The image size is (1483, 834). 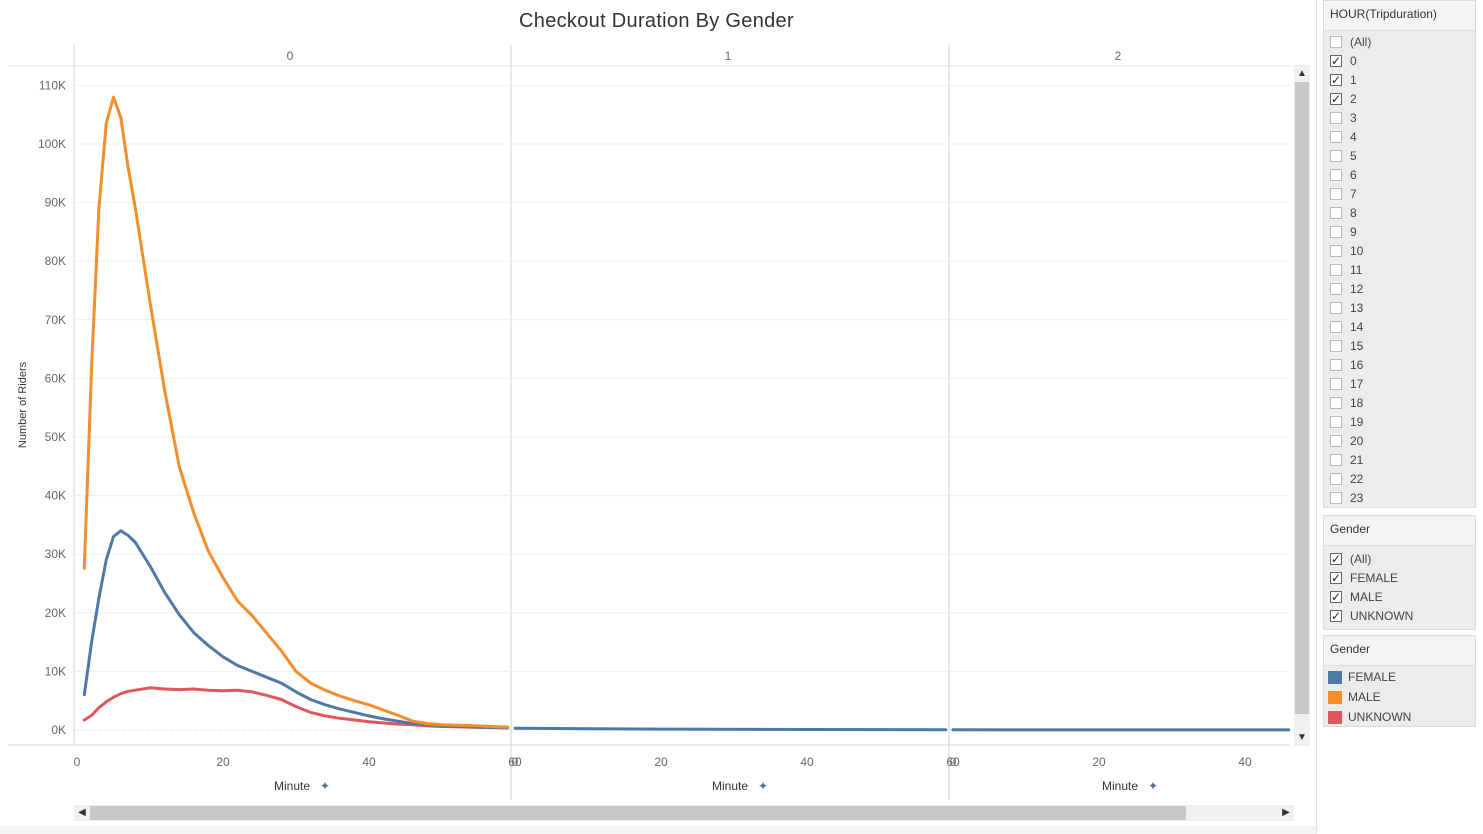 What do you see at coordinates (1399, 326) in the screenshot?
I see `hour-filter-option: 14` at bounding box center [1399, 326].